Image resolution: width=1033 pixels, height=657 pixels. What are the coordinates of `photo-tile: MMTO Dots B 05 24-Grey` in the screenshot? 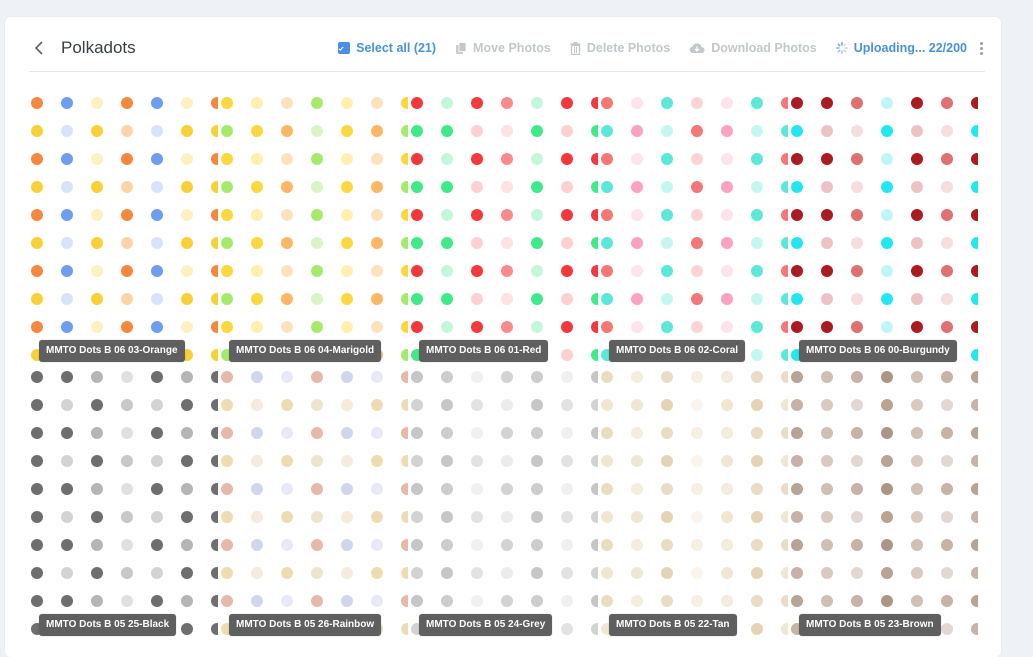 It's located at (503, 503).